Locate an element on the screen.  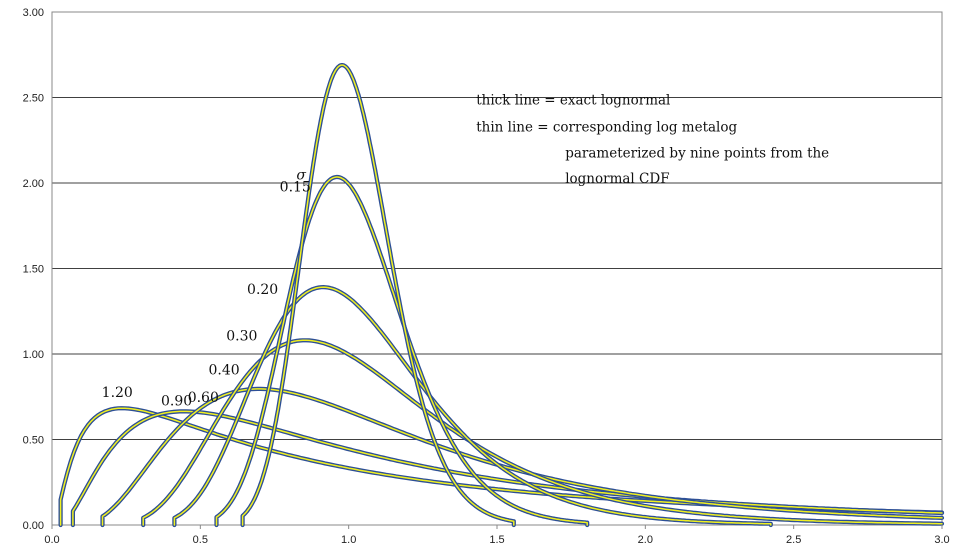
x-tick-label: 2.5 is located at coordinates (793, 540).